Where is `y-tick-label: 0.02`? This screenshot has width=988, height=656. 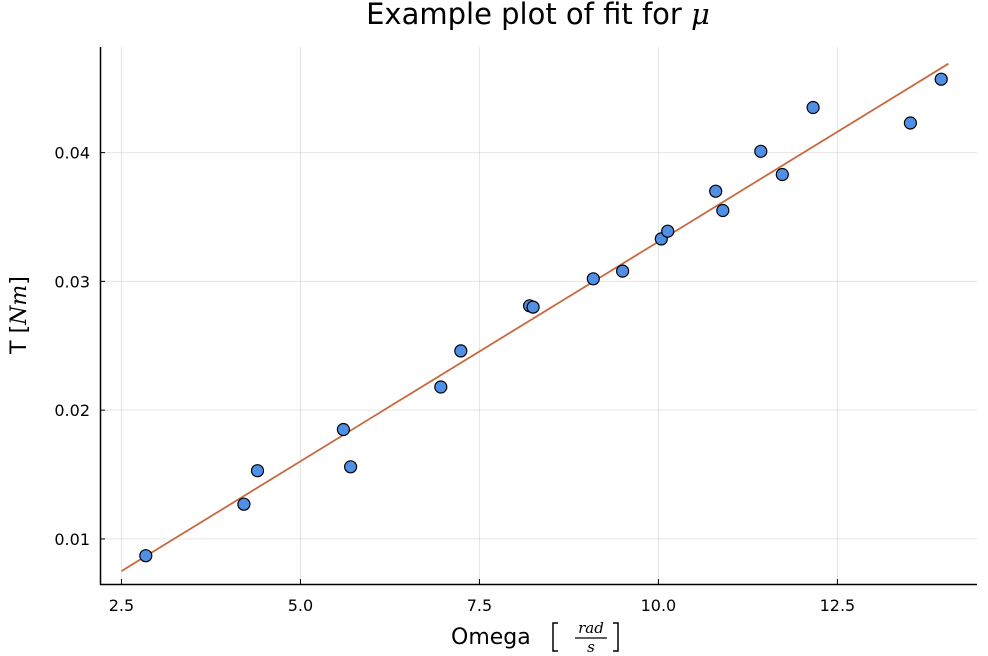
y-tick-label: 0.02 is located at coordinates (72, 410).